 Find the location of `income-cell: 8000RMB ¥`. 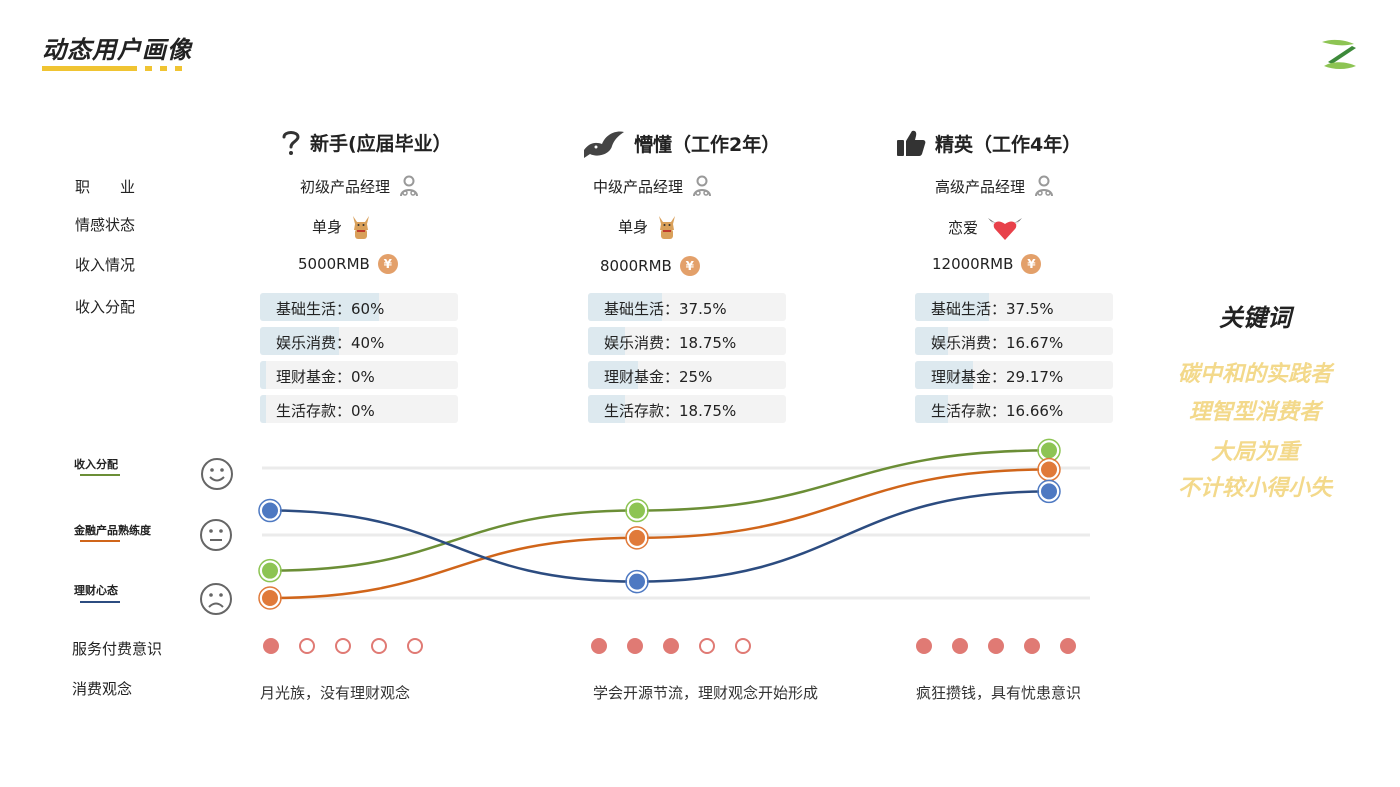

income-cell: 8000RMB ¥ is located at coordinates (650, 266).